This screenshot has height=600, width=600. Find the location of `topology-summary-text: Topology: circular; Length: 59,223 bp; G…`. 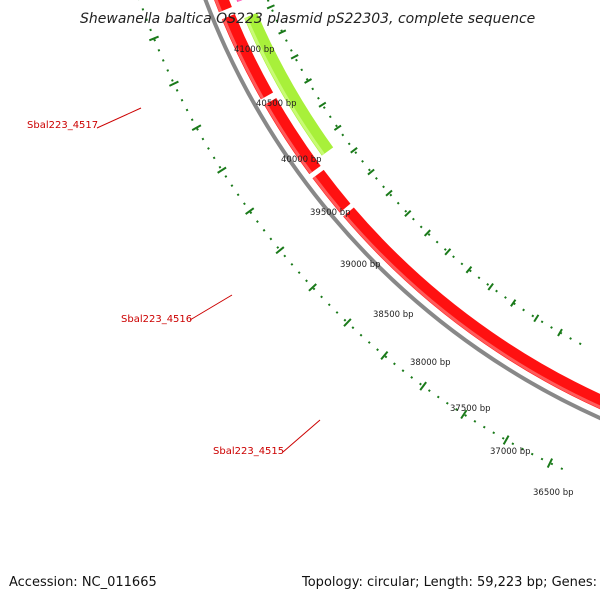

topology-summary-text: Topology: circular; Length: 59,223 bp; G… is located at coordinates (450, 582).